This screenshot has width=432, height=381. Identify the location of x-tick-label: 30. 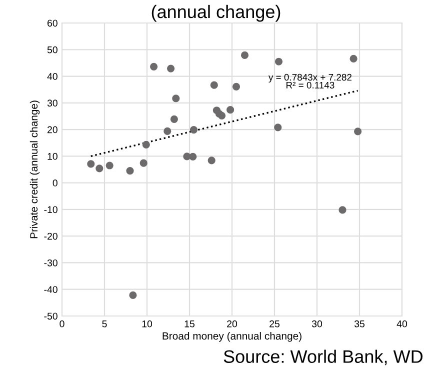
(317, 324).